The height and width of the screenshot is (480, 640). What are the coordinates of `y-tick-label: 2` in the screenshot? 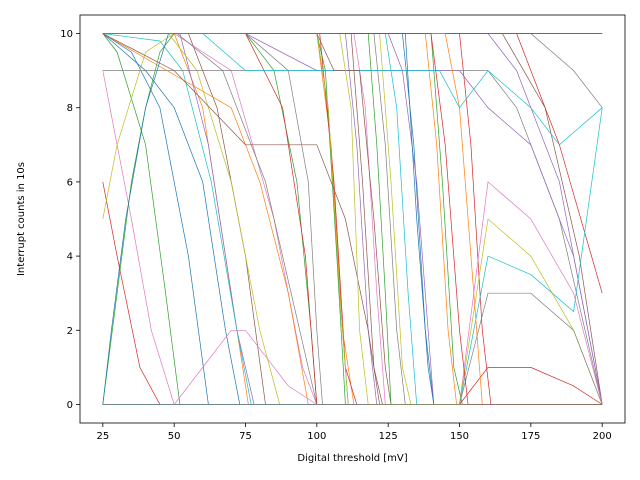 It's located at (70, 331).